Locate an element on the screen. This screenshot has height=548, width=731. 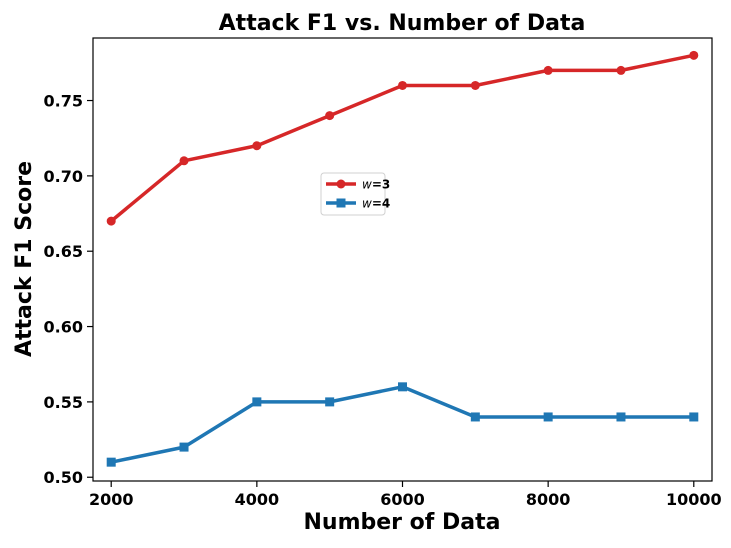
y-tick-label: 0.50 is located at coordinates (63, 477).